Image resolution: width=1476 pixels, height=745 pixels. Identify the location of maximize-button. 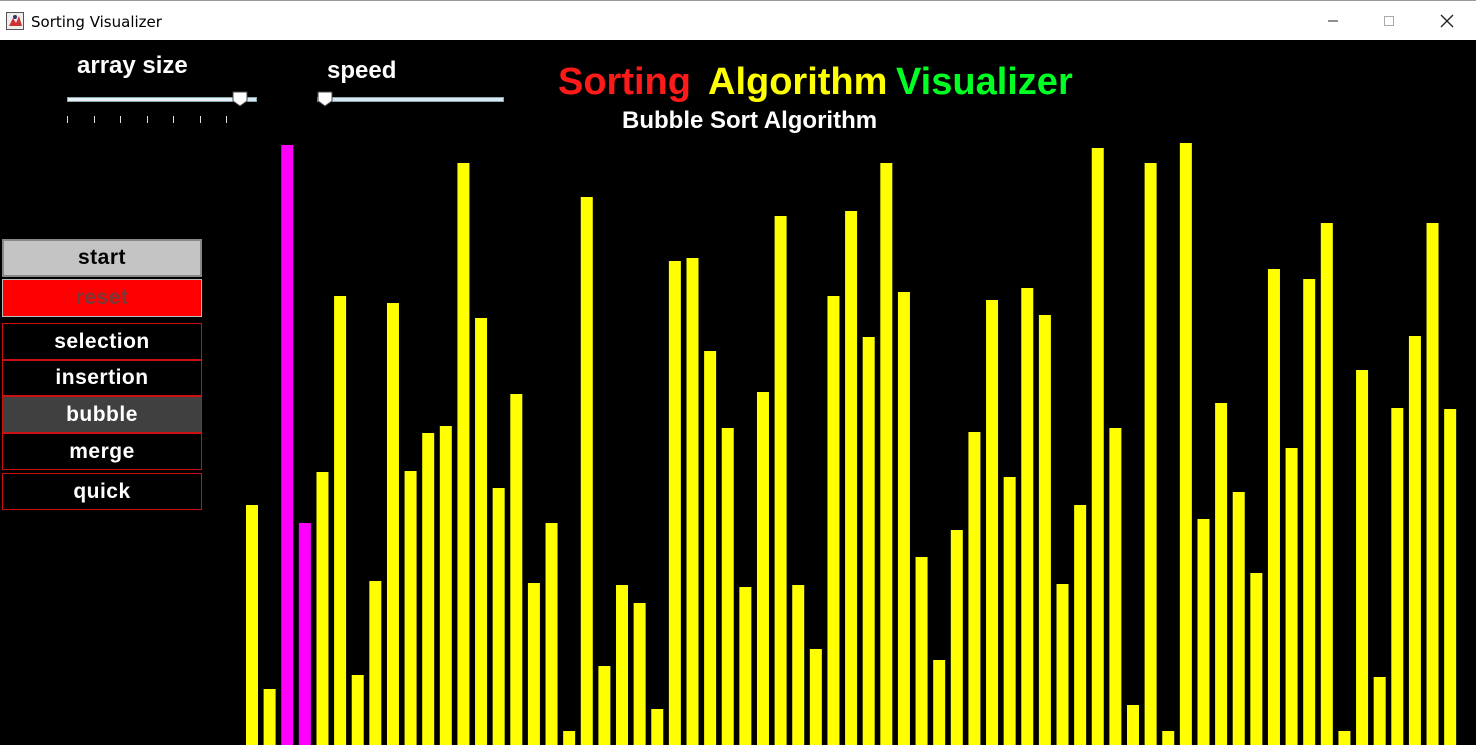
(1389, 21).